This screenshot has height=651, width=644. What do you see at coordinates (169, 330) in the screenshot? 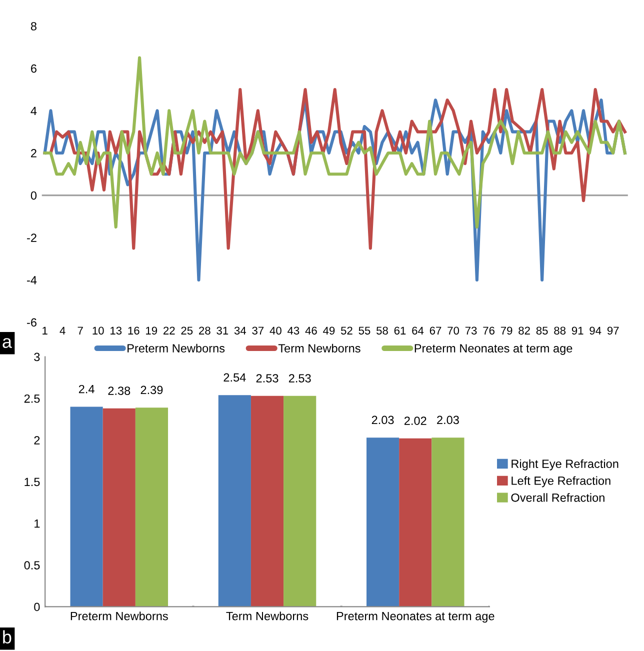
I see `x-tick-label: 22` at bounding box center [169, 330].